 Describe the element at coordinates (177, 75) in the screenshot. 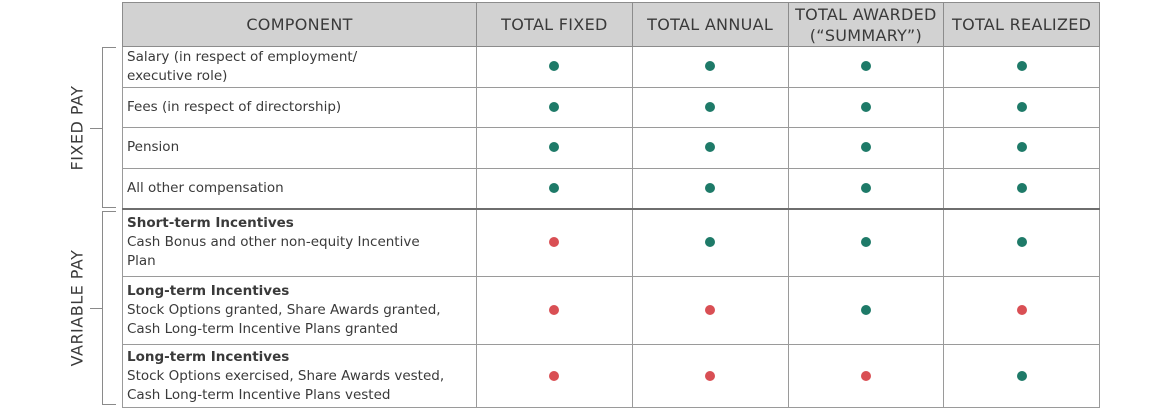

I see `component-text: executive role)` at that location.